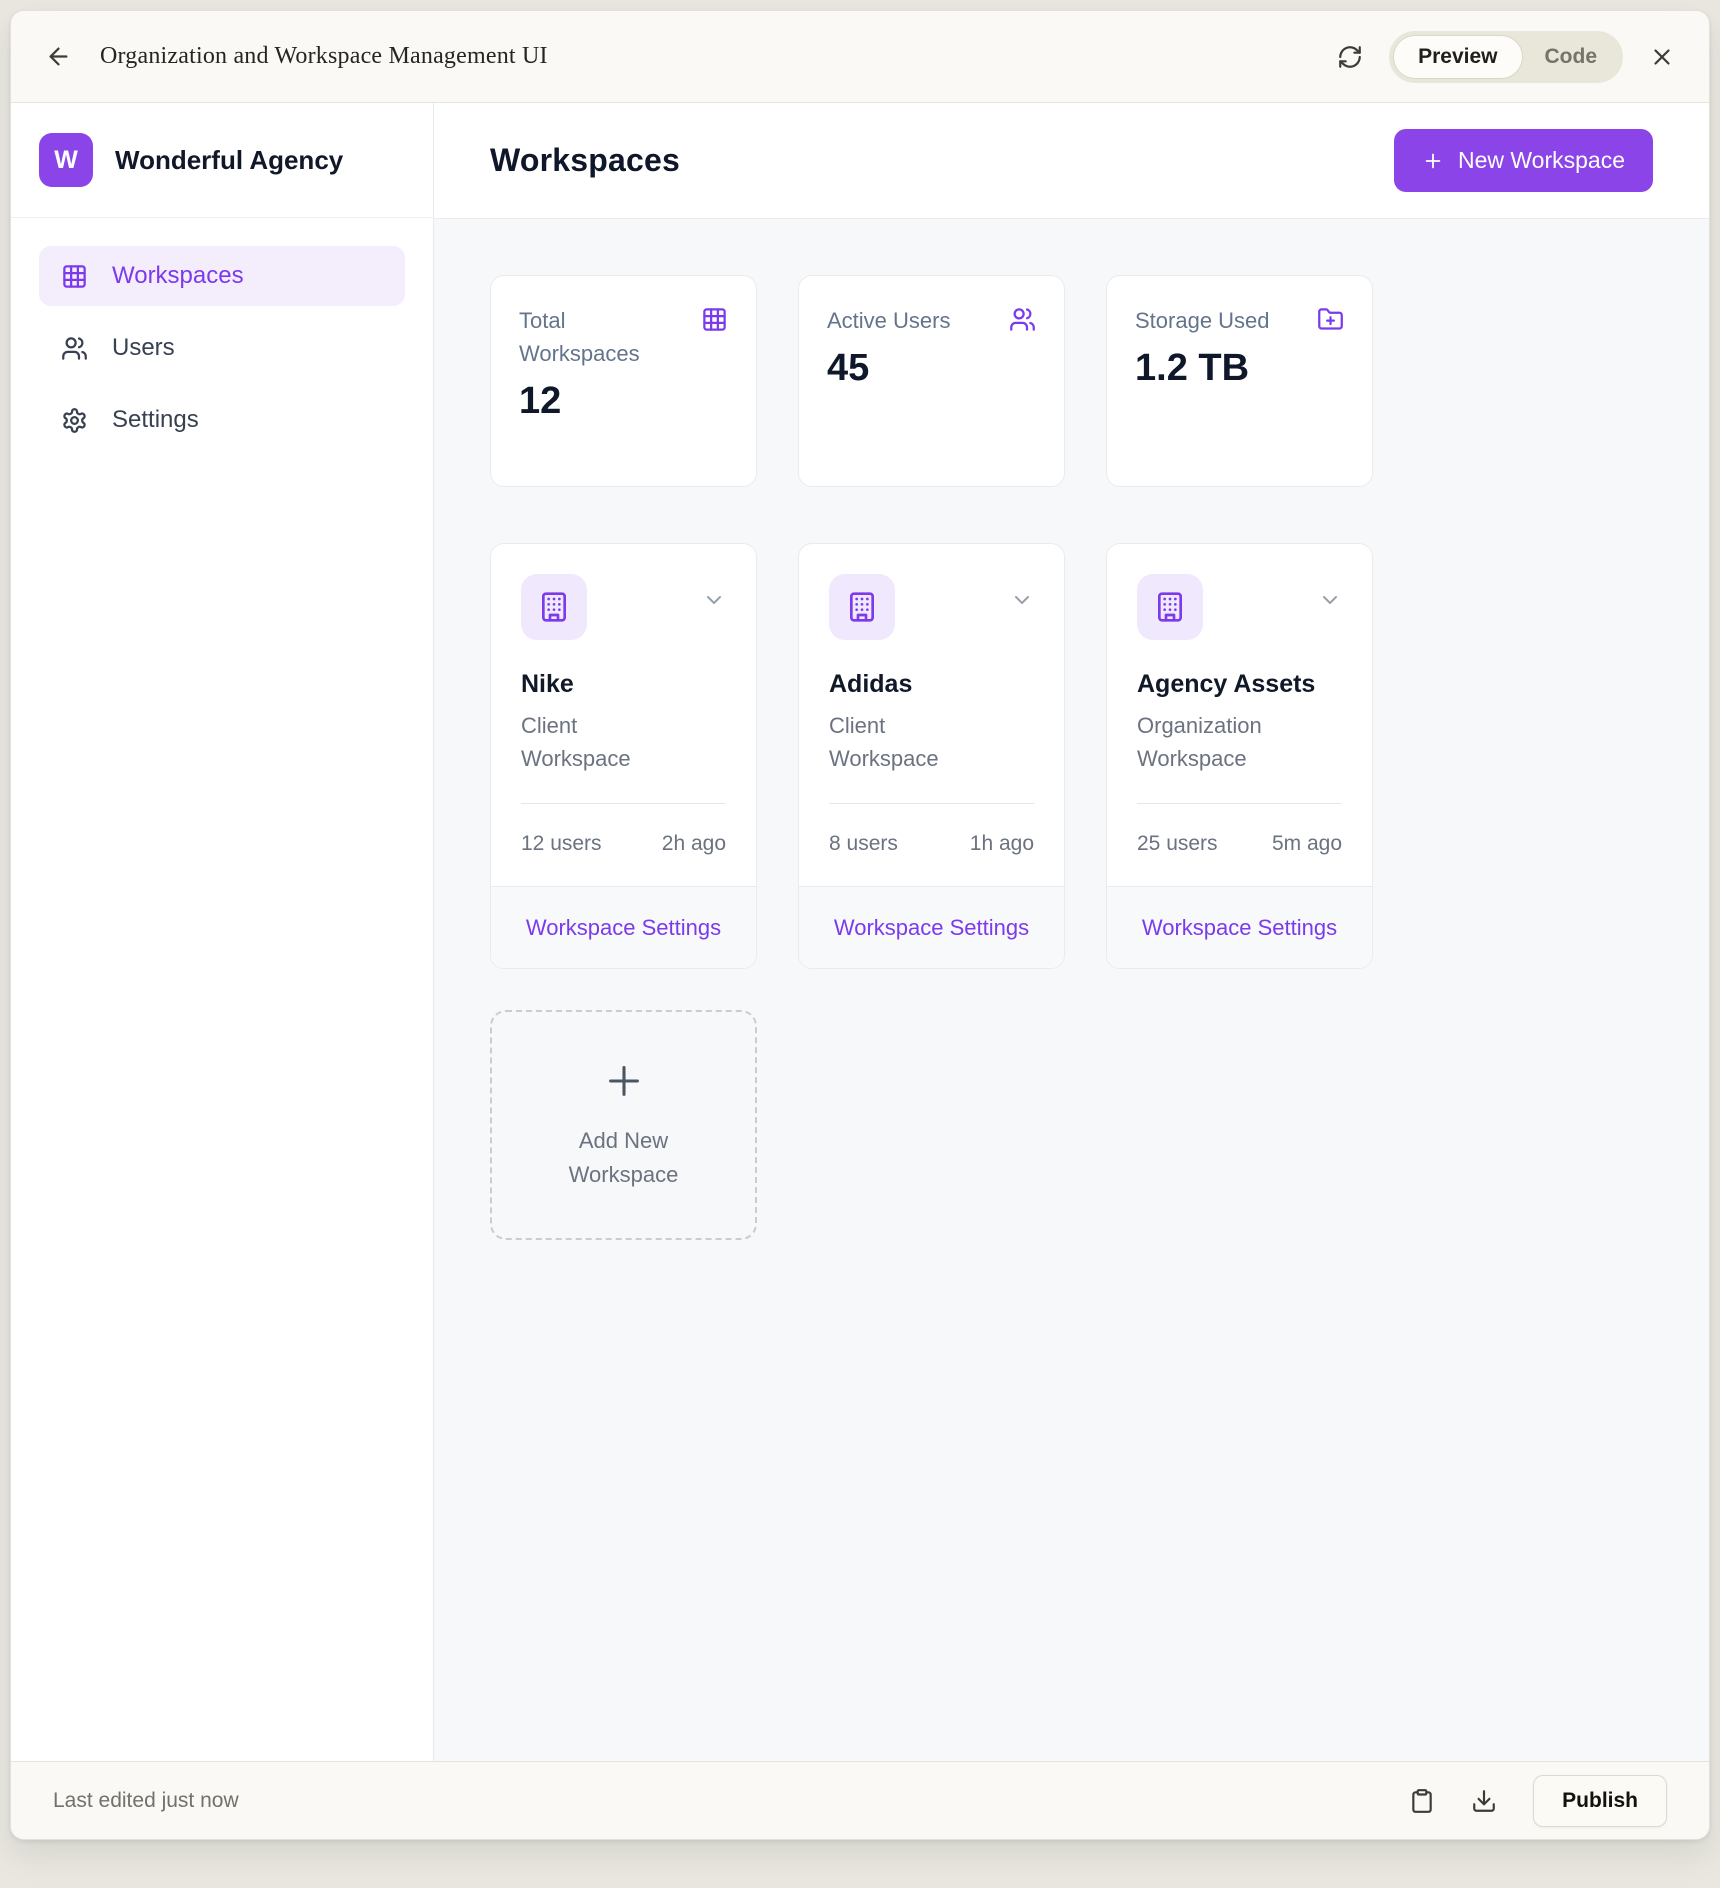  What do you see at coordinates (889, 320) in the screenshot?
I see `stat-label: Active Users` at bounding box center [889, 320].